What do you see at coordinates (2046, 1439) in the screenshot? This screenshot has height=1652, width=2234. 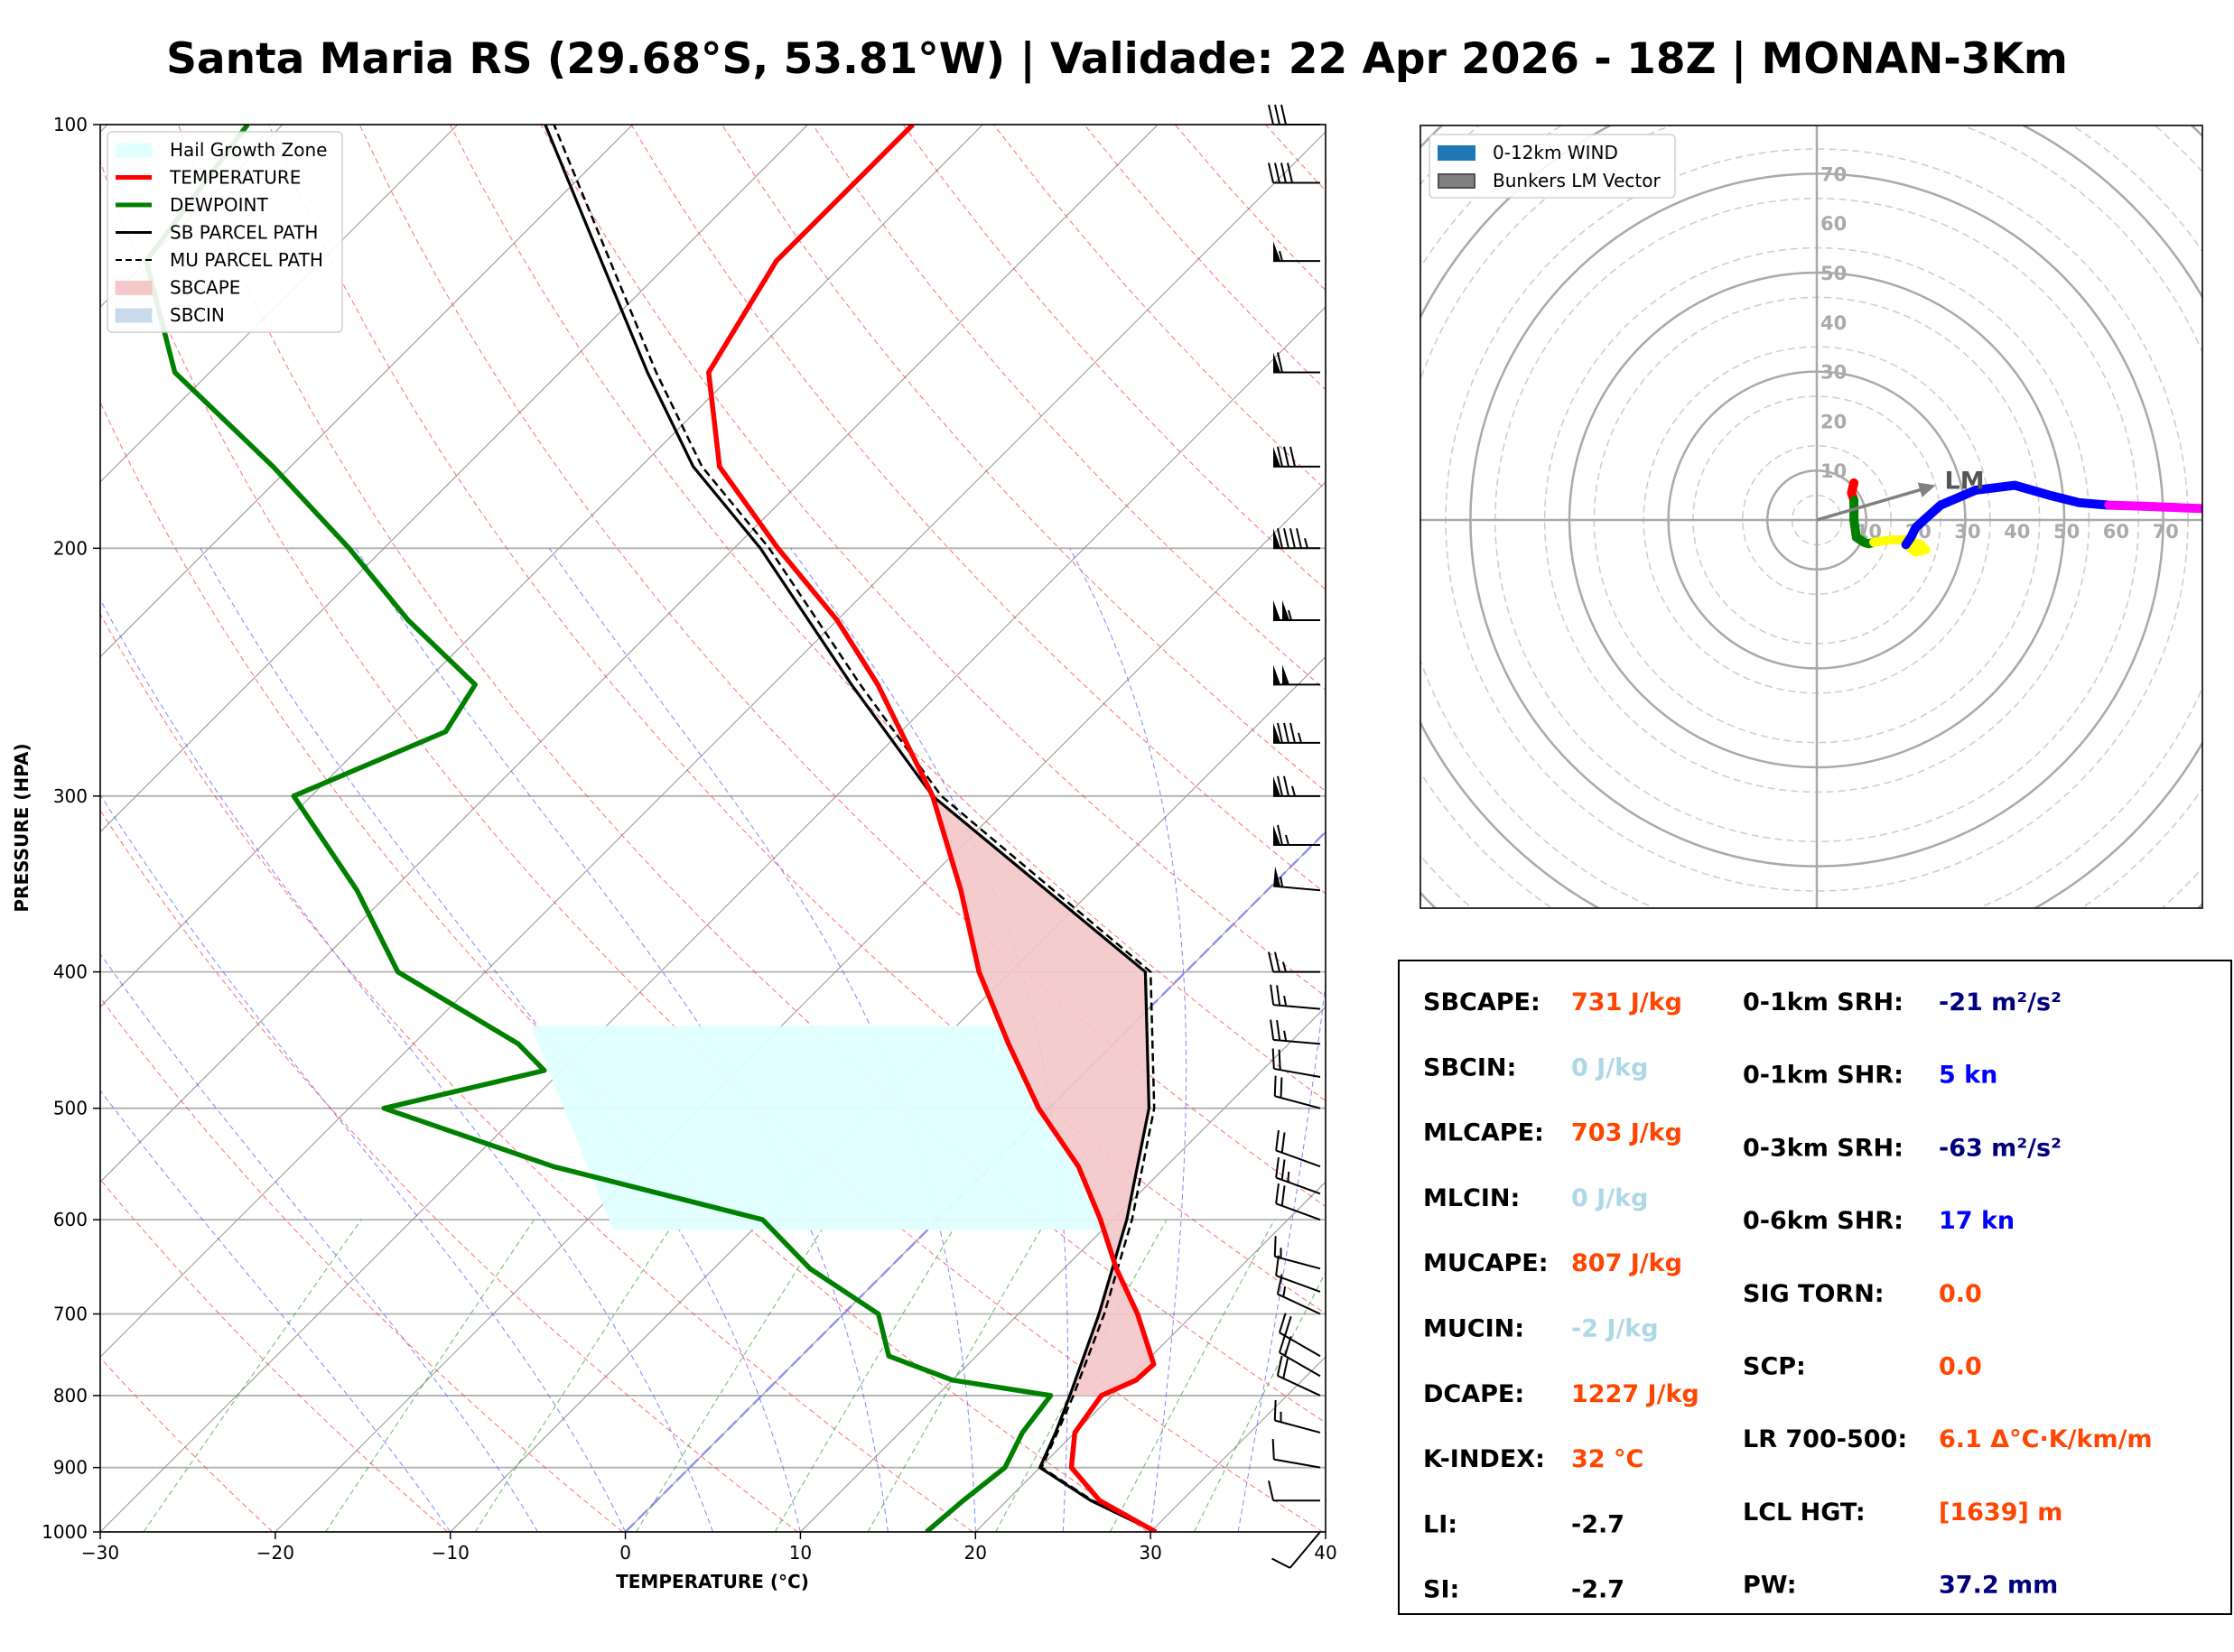 I see `index-value: 6.1 Δ°C·K/km/m` at bounding box center [2046, 1439].